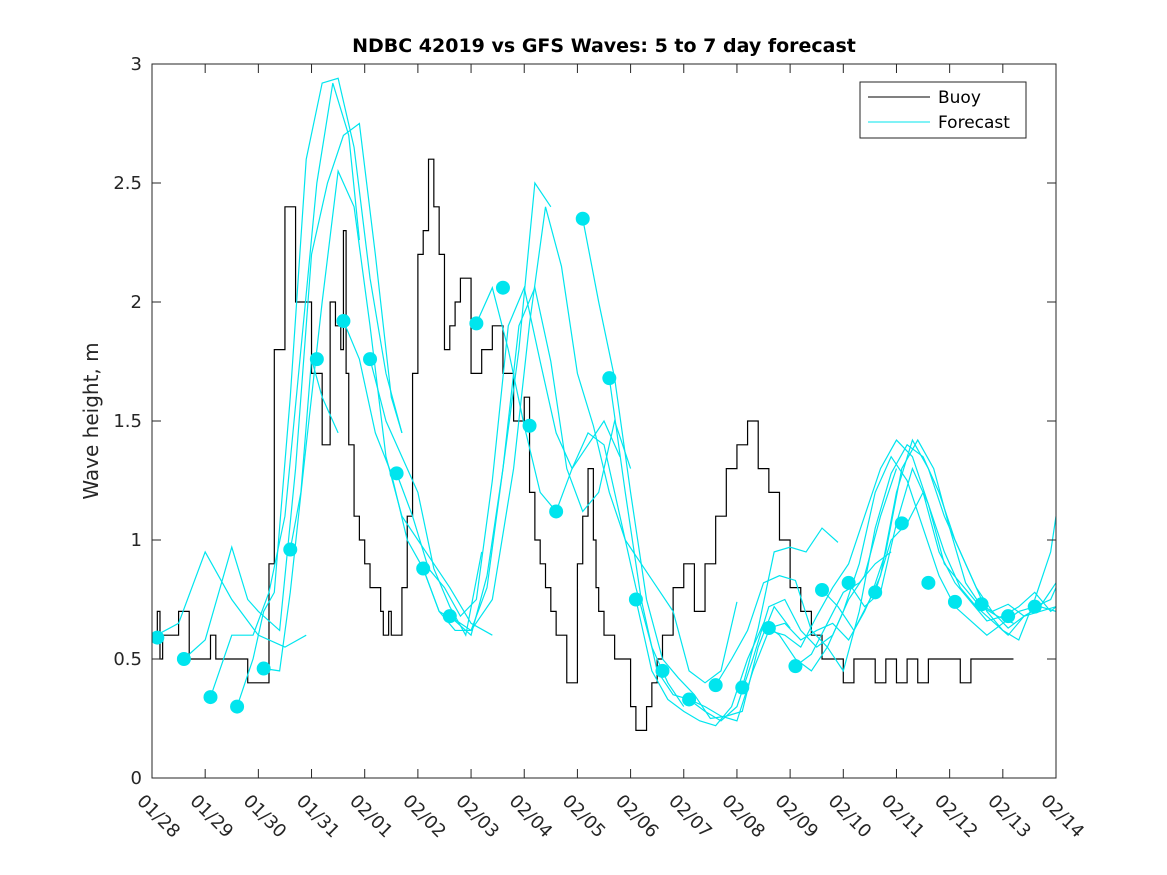  I want to click on legend-label-forecast: Forecast, so click(974, 123).